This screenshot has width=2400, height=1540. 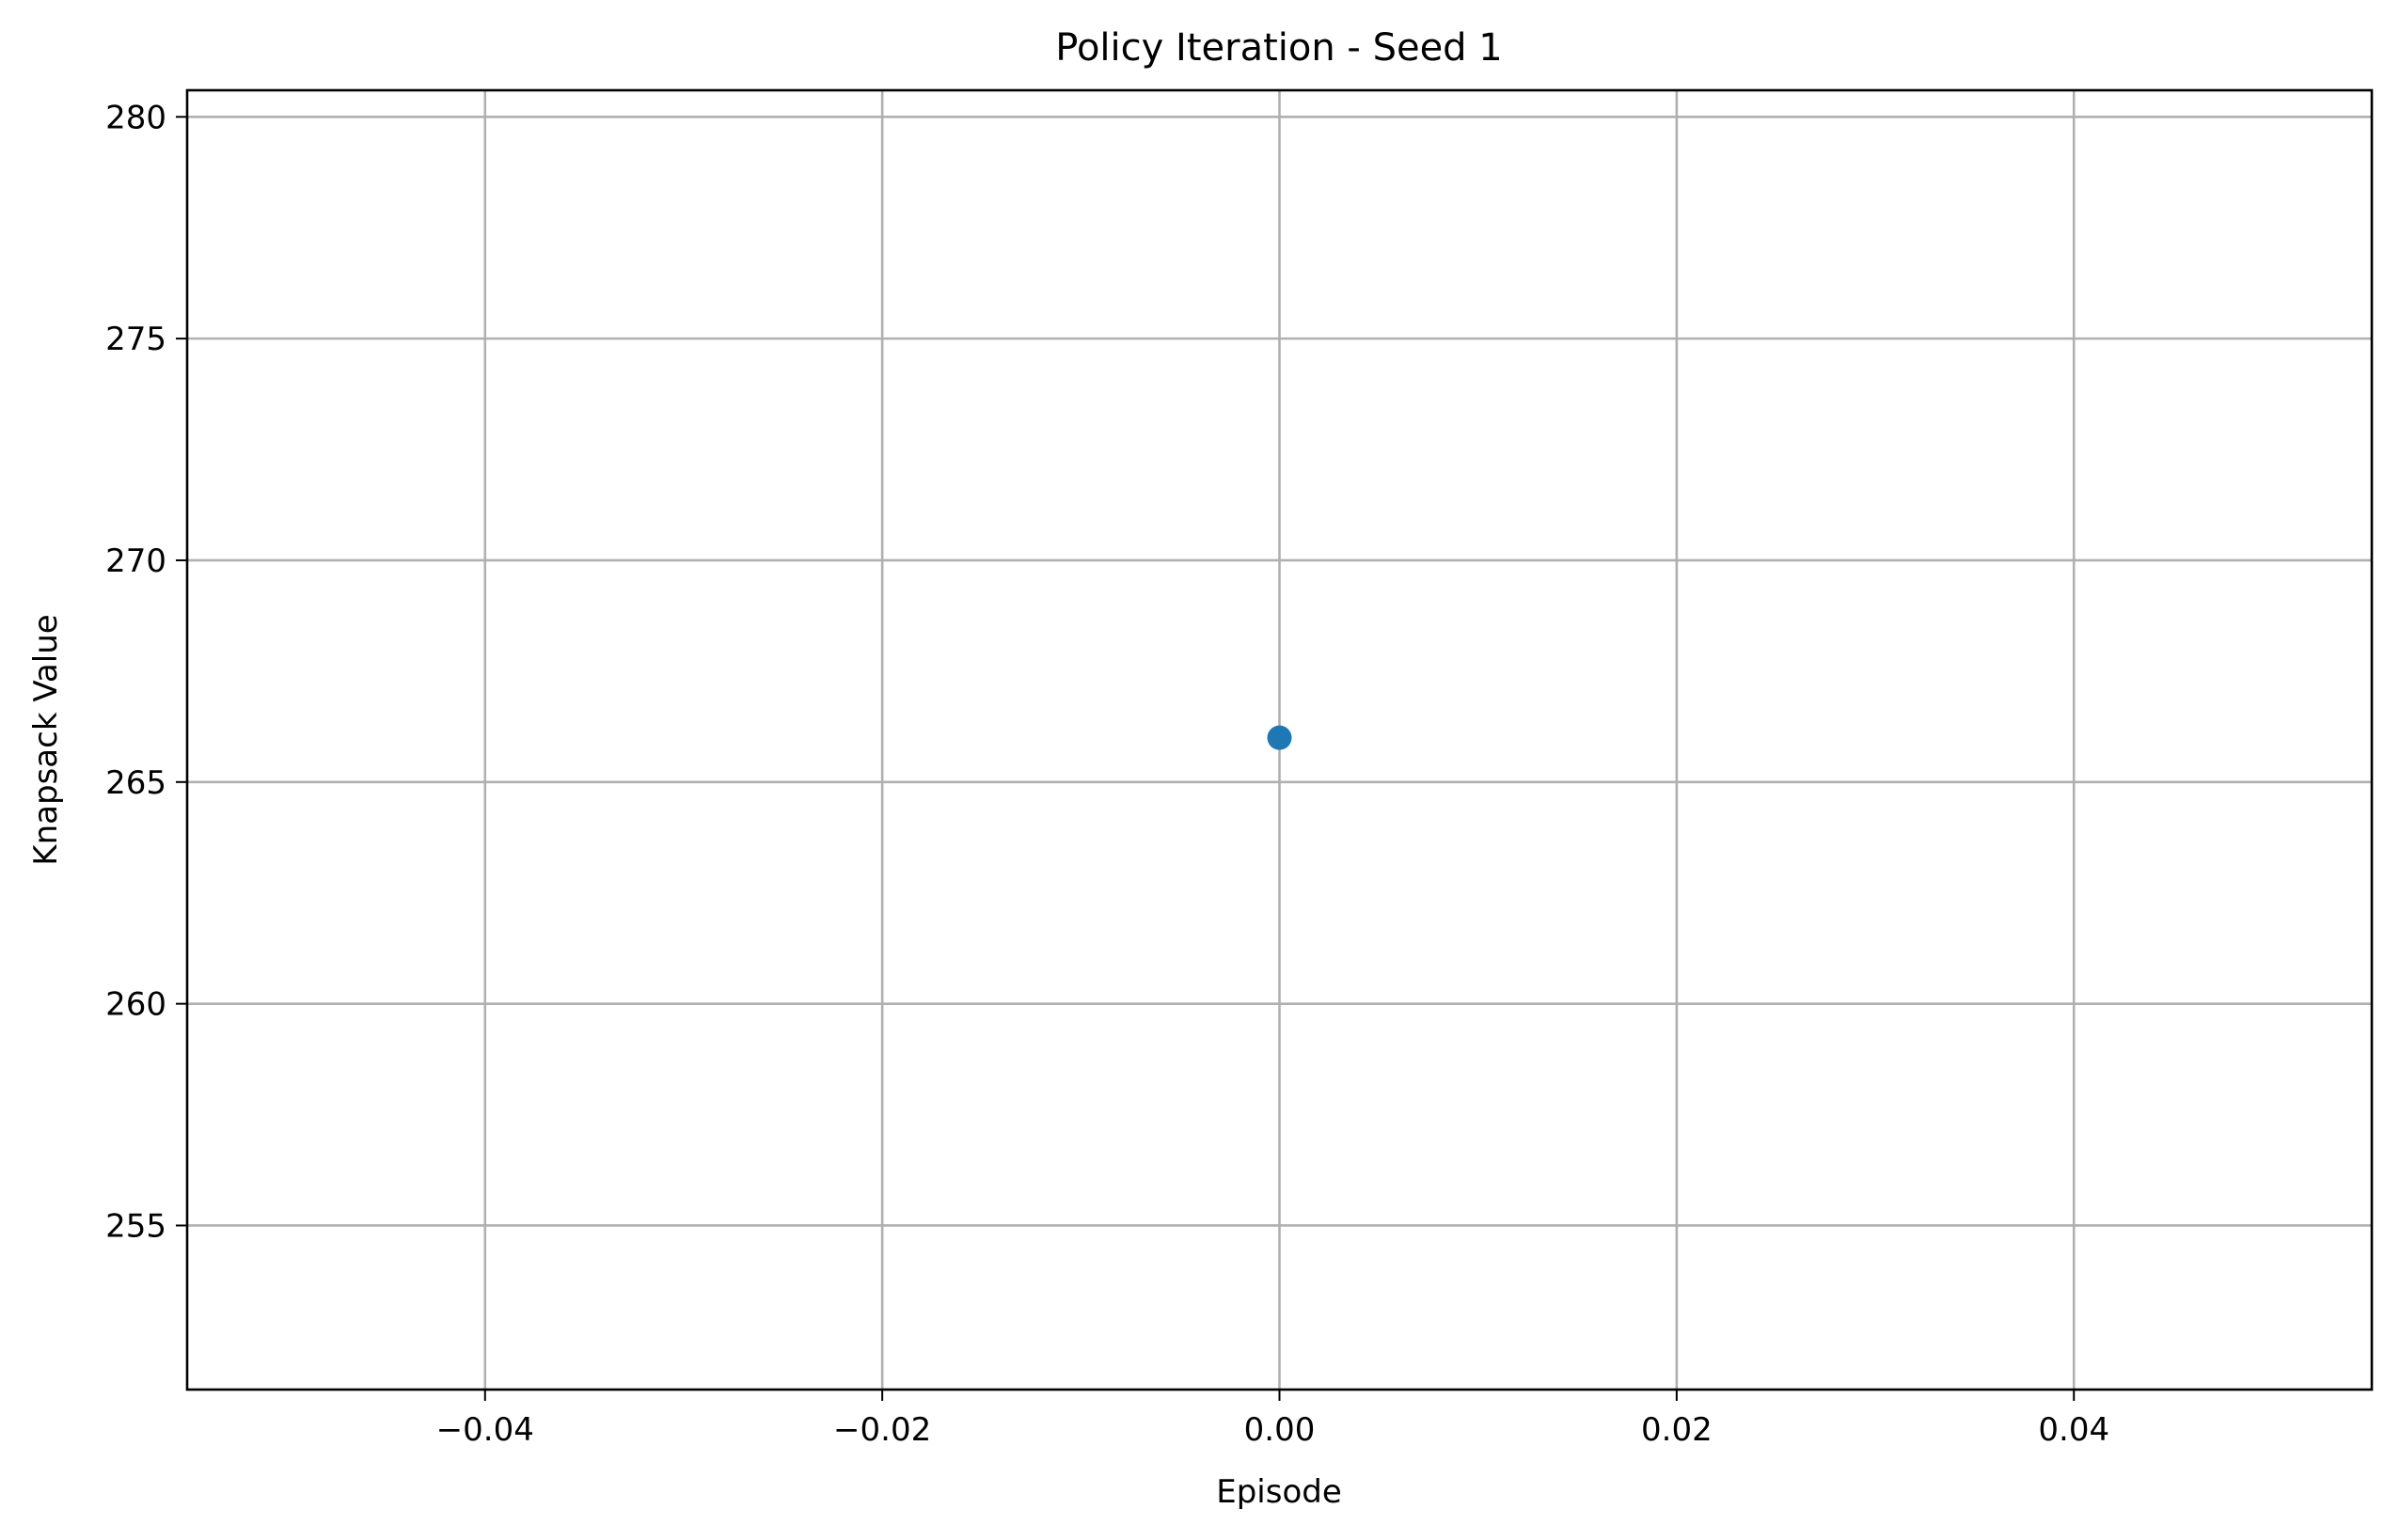 I want to click on x-axis-label: Episode, so click(x=1279, y=1492).